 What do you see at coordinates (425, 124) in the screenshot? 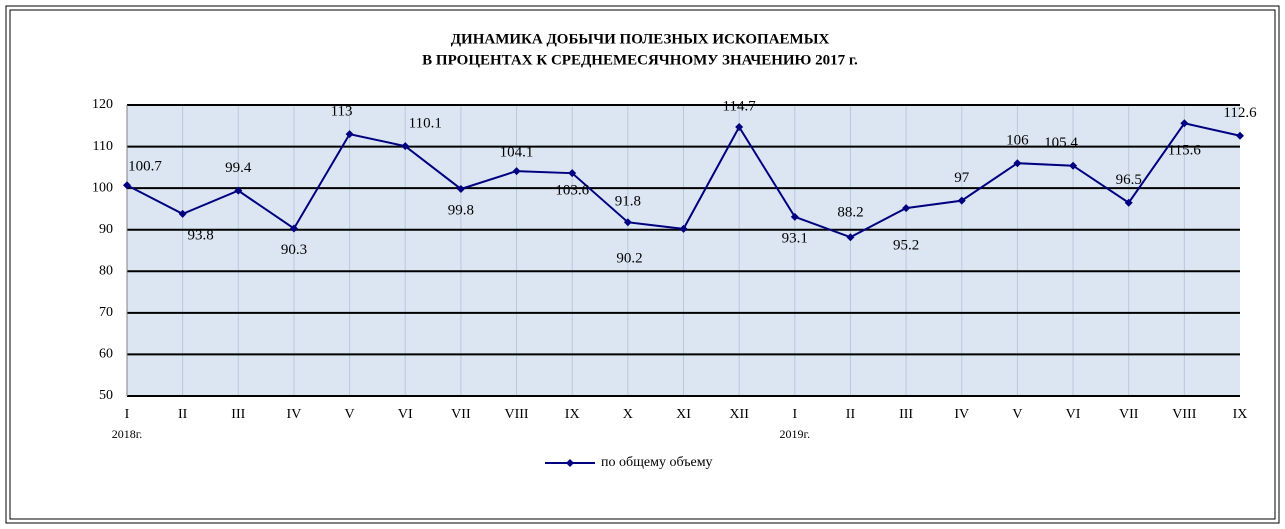
I see `data-label: 110.1` at bounding box center [425, 124].